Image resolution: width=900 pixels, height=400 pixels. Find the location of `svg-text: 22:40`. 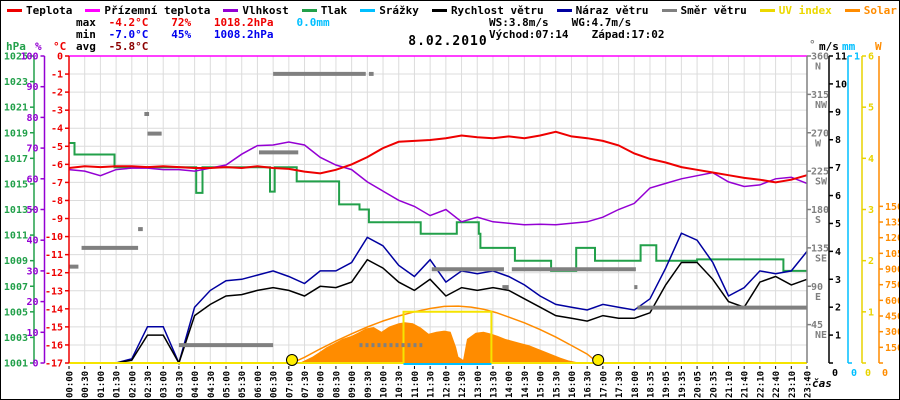

svg-text: 22:40 is located at coordinates (777, 384).